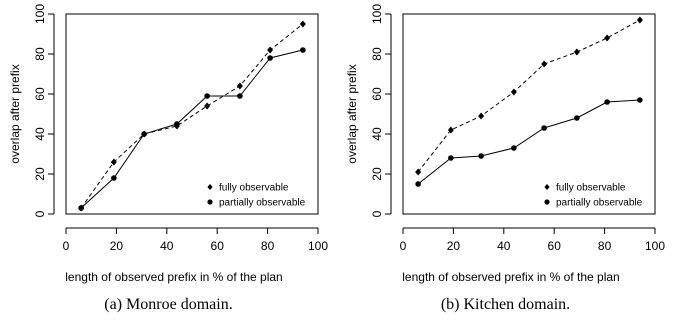 This screenshot has width=675, height=332. I want to click on series-line-partially-observable, so click(528, 142).